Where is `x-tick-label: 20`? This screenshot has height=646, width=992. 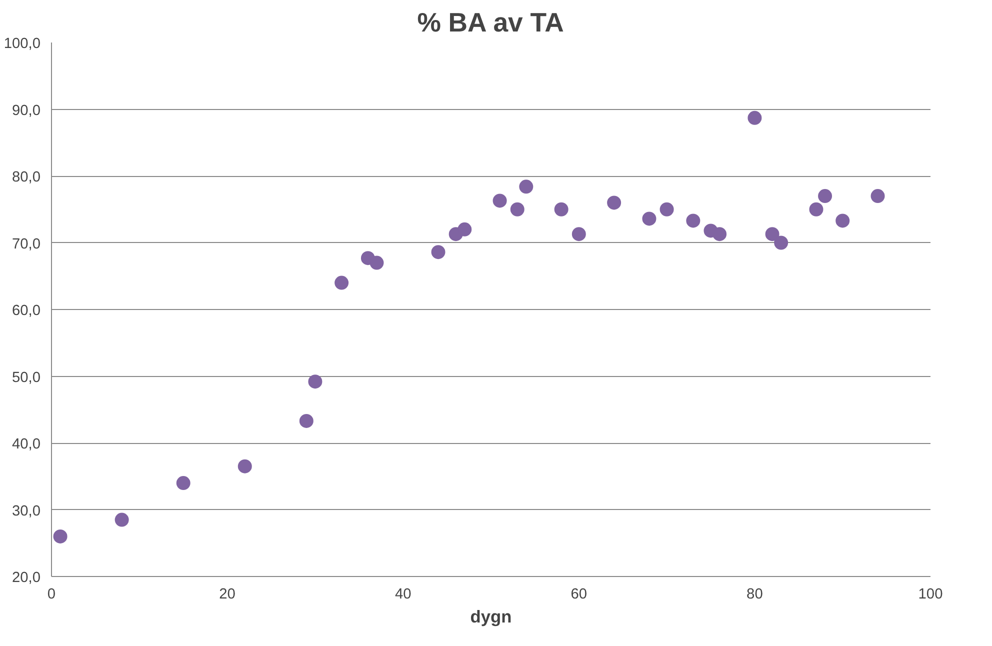 x-tick-label: 20 is located at coordinates (227, 594).